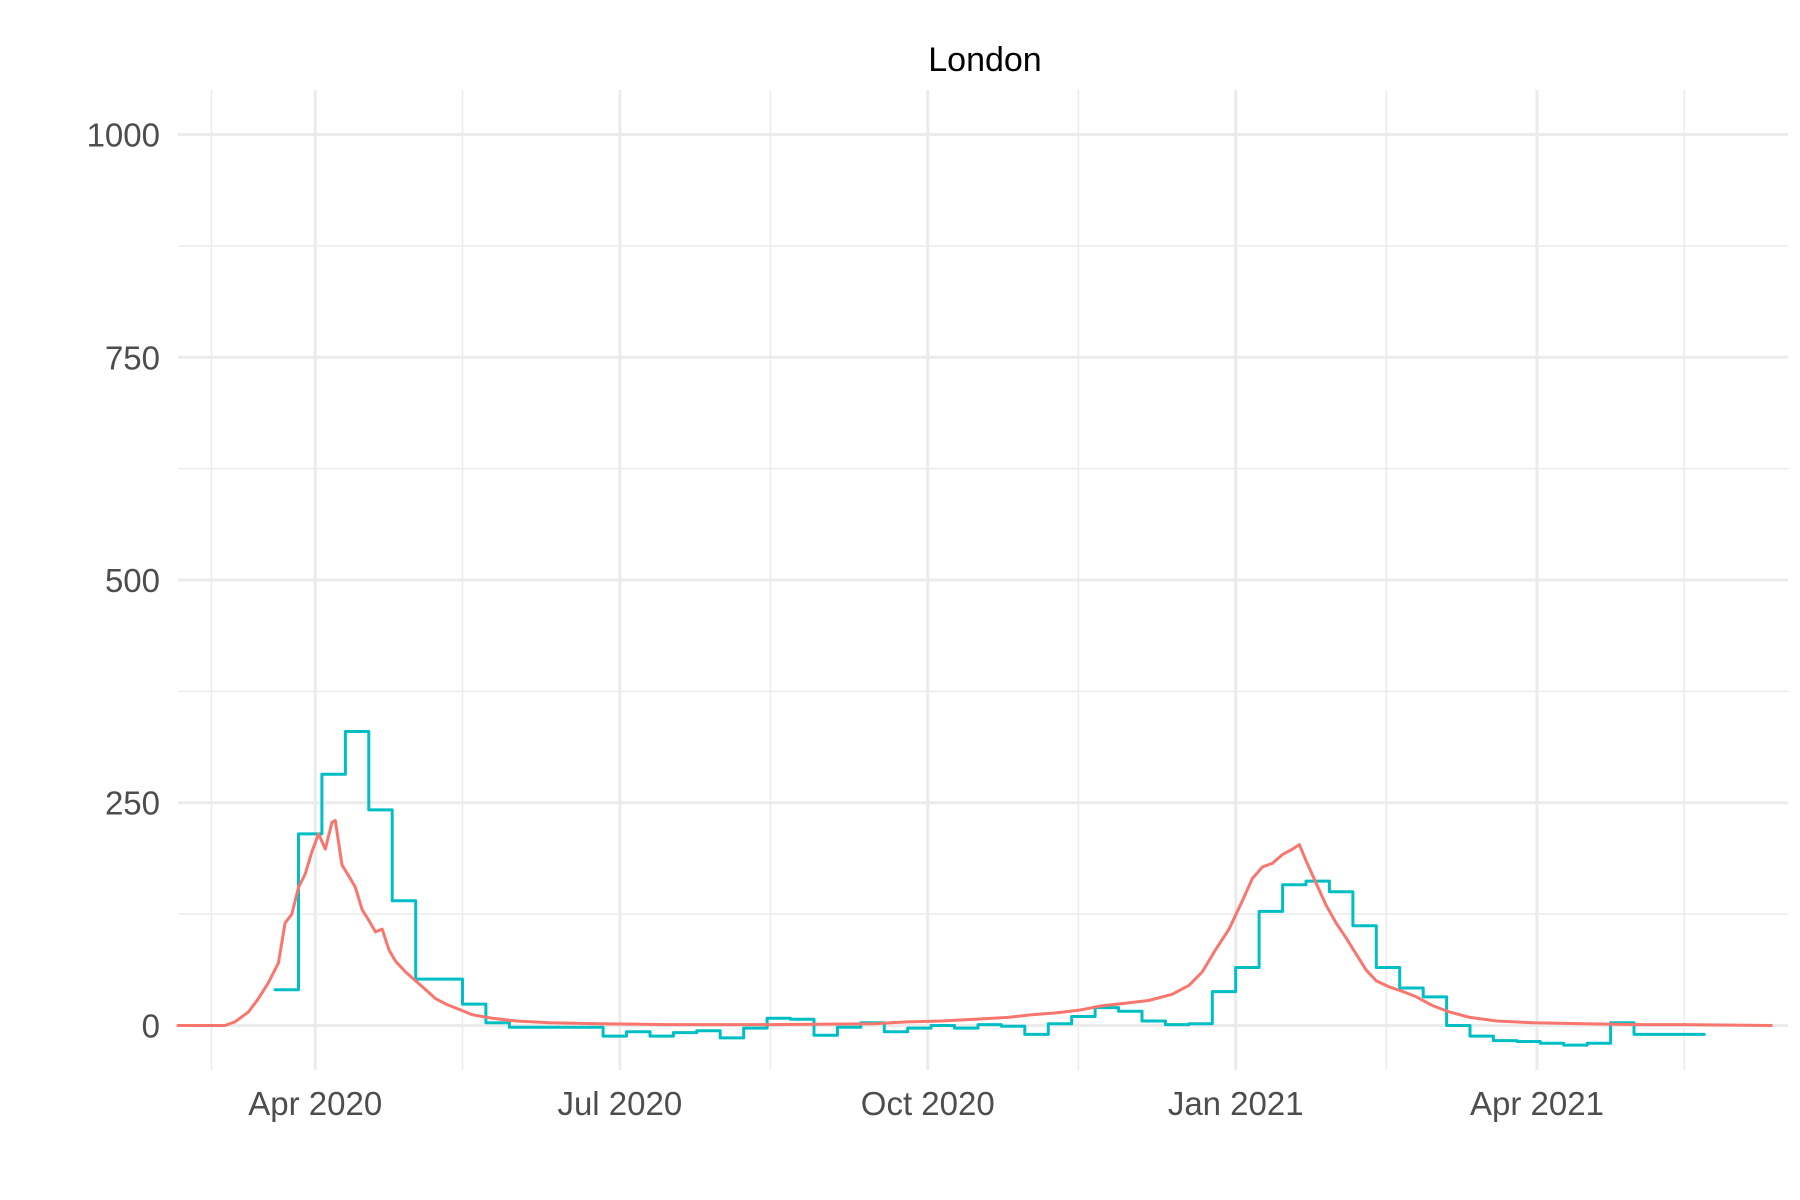  What do you see at coordinates (984, 60) in the screenshot?
I see `chart-title: London` at bounding box center [984, 60].